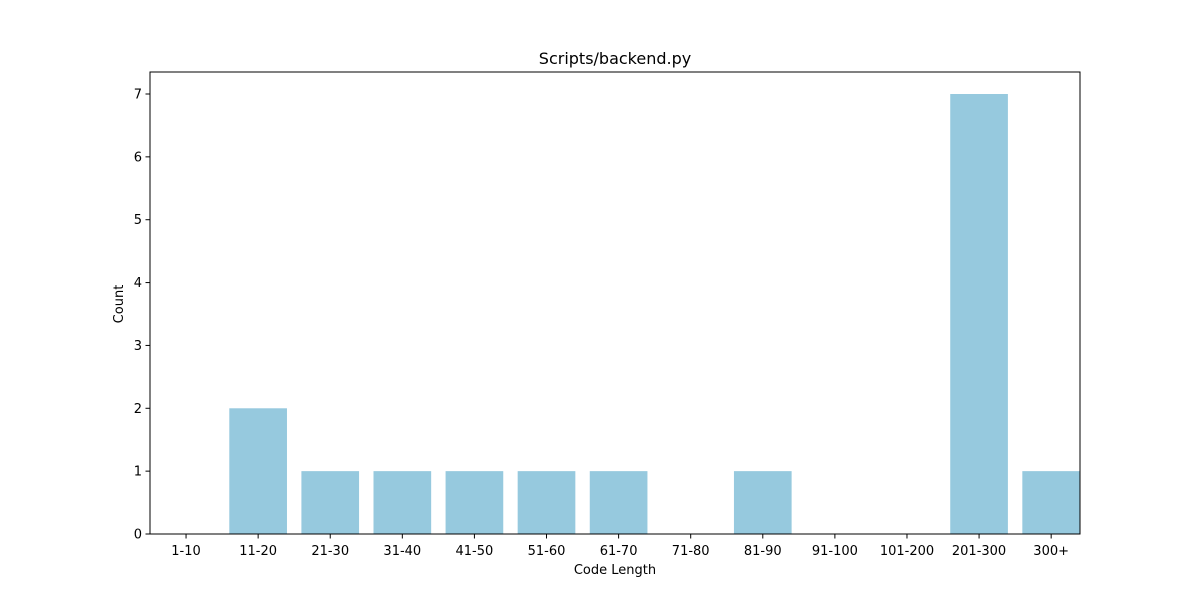 This screenshot has width=1200, height=604. I want to click on x-tick-label: 31-40, so click(402, 551).